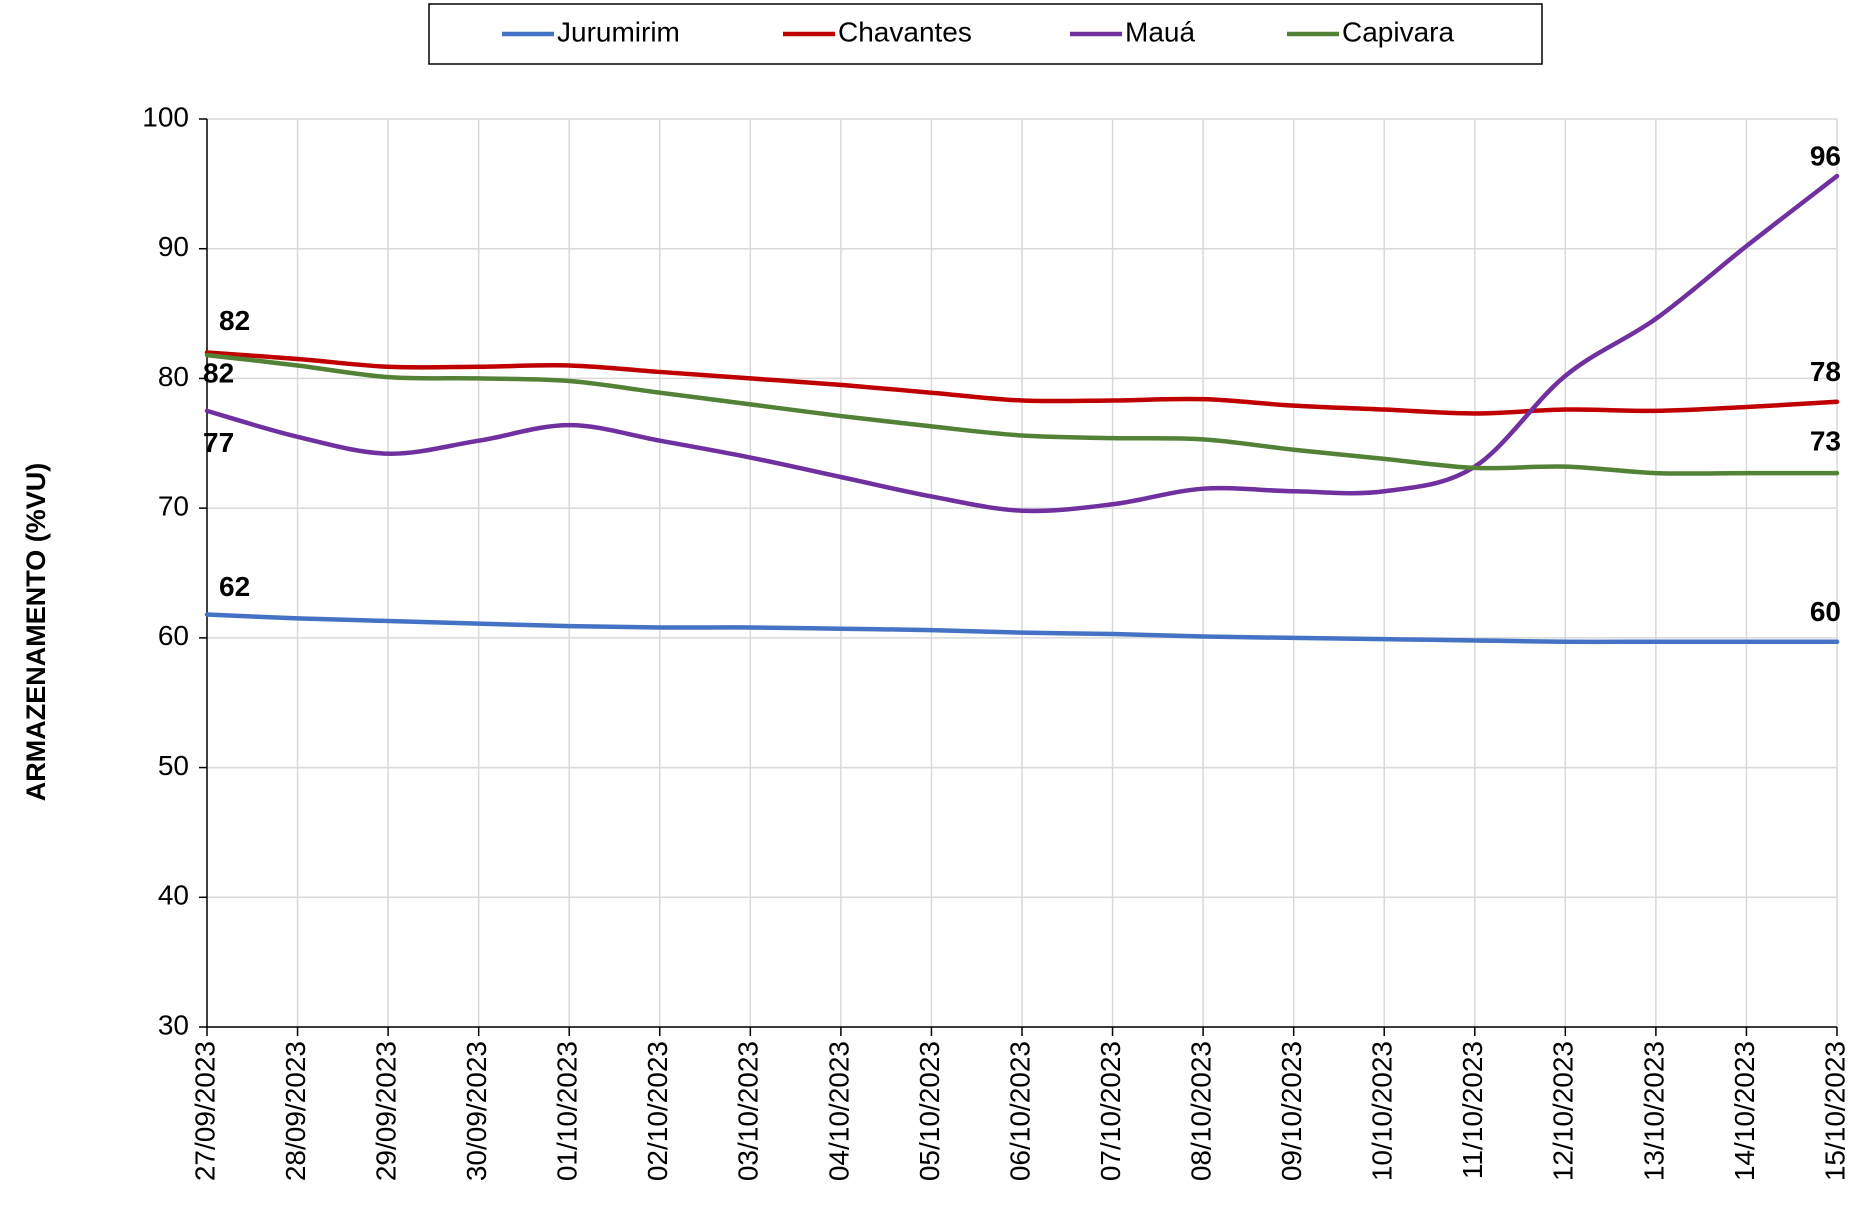 This screenshot has height=1230, width=1859. Describe the element at coordinates (1382, 1111) in the screenshot. I see `x-tick-label: 10/10/2023` at that location.